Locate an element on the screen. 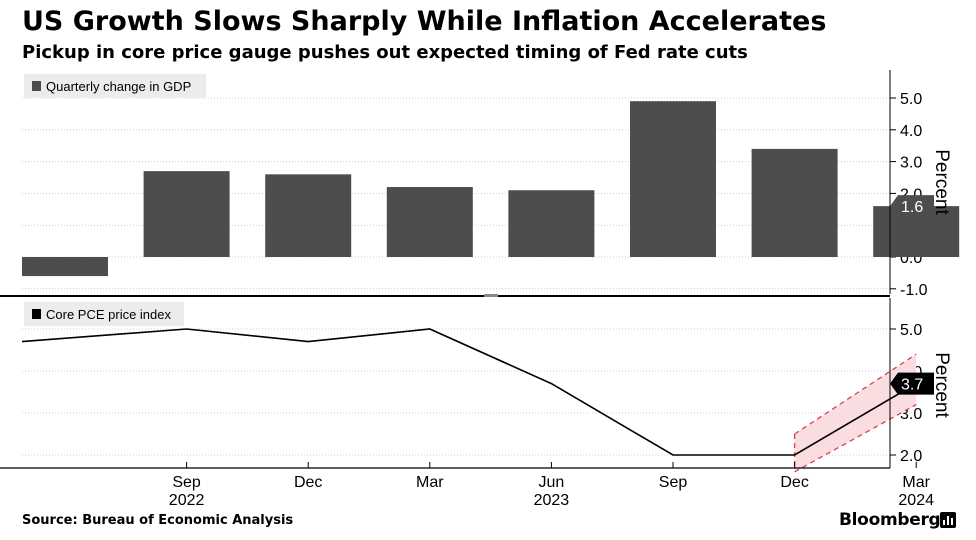 This screenshot has height=540, width=976. gdp-last-value-tag is located at coordinates (912, 206).